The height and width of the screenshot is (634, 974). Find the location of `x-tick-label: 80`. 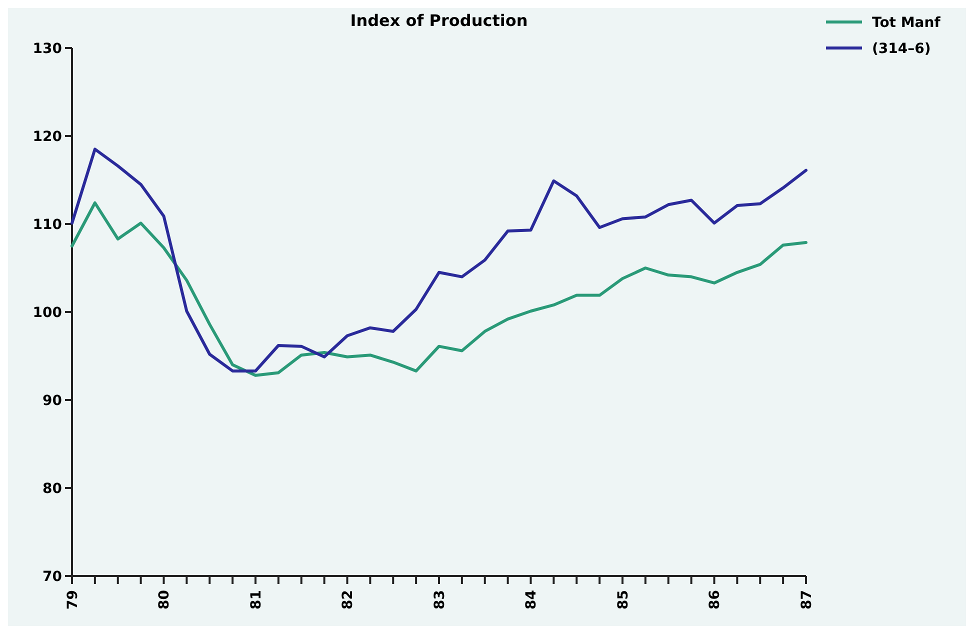

x-tick-label: 80 is located at coordinates (164, 600).